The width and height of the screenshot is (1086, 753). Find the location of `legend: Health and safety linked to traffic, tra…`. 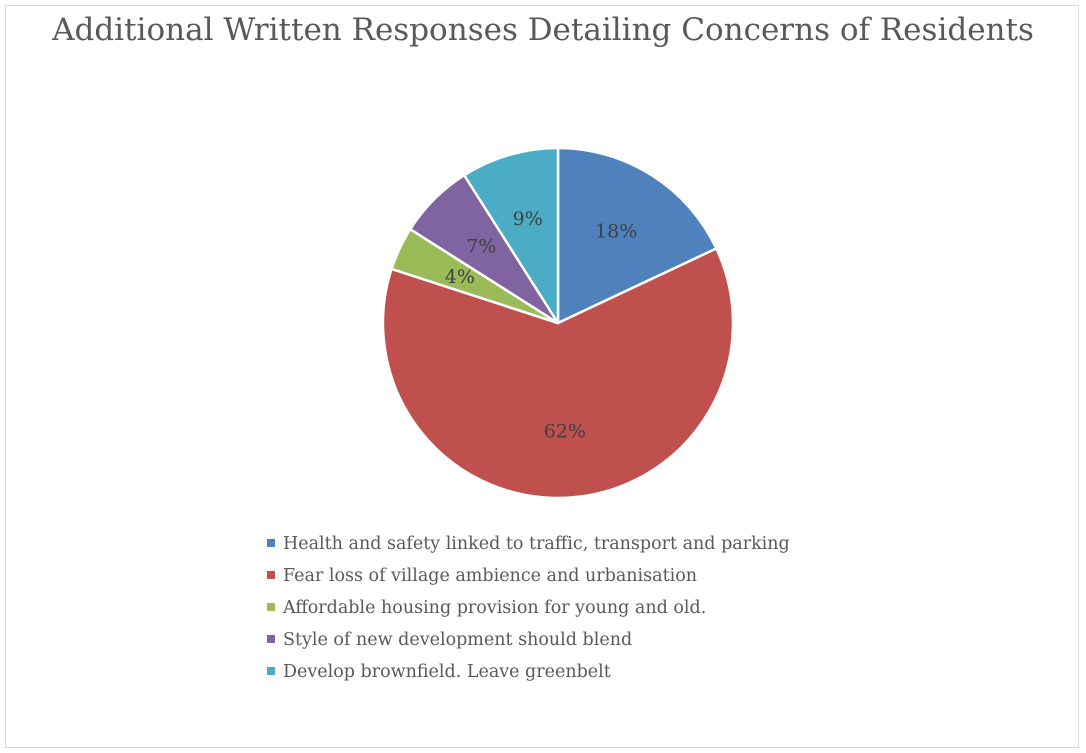

legend: Health and safety linked to traffic, tra… is located at coordinates (528, 608).